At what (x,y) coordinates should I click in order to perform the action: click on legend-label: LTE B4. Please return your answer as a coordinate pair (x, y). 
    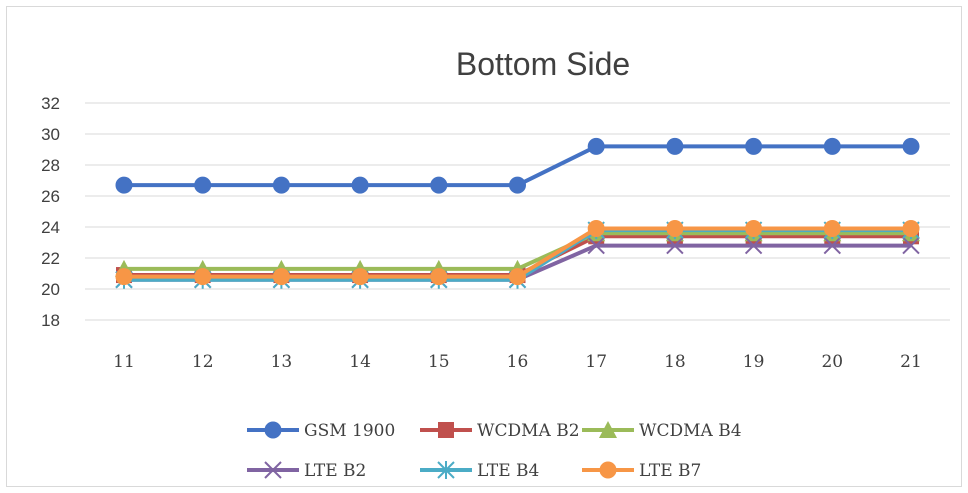
    Looking at the image, I should click on (508, 471).